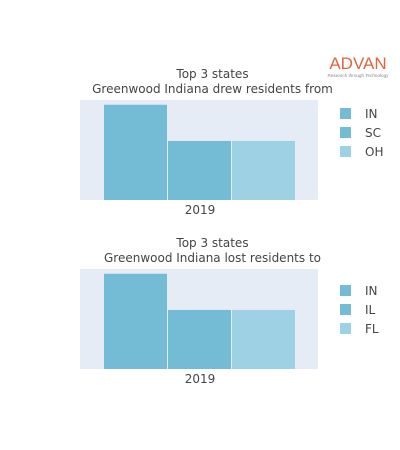 The width and height of the screenshot is (400, 450). What do you see at coordinates (361, 151) in the screenshot?
I see `legend-item-oh: OH` at bounding box center [361, 151].